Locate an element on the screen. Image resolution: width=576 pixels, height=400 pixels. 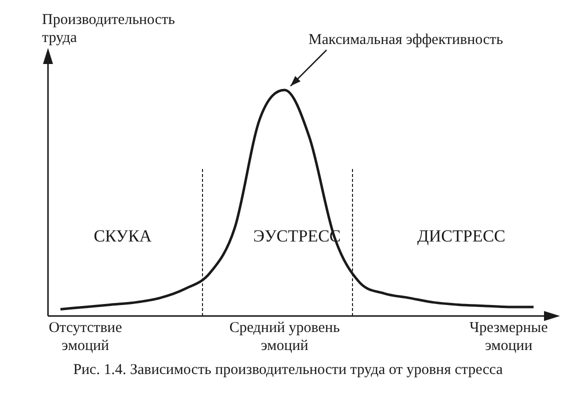
y-axis-title: Производительность труда is located at coordinates (109, 29).